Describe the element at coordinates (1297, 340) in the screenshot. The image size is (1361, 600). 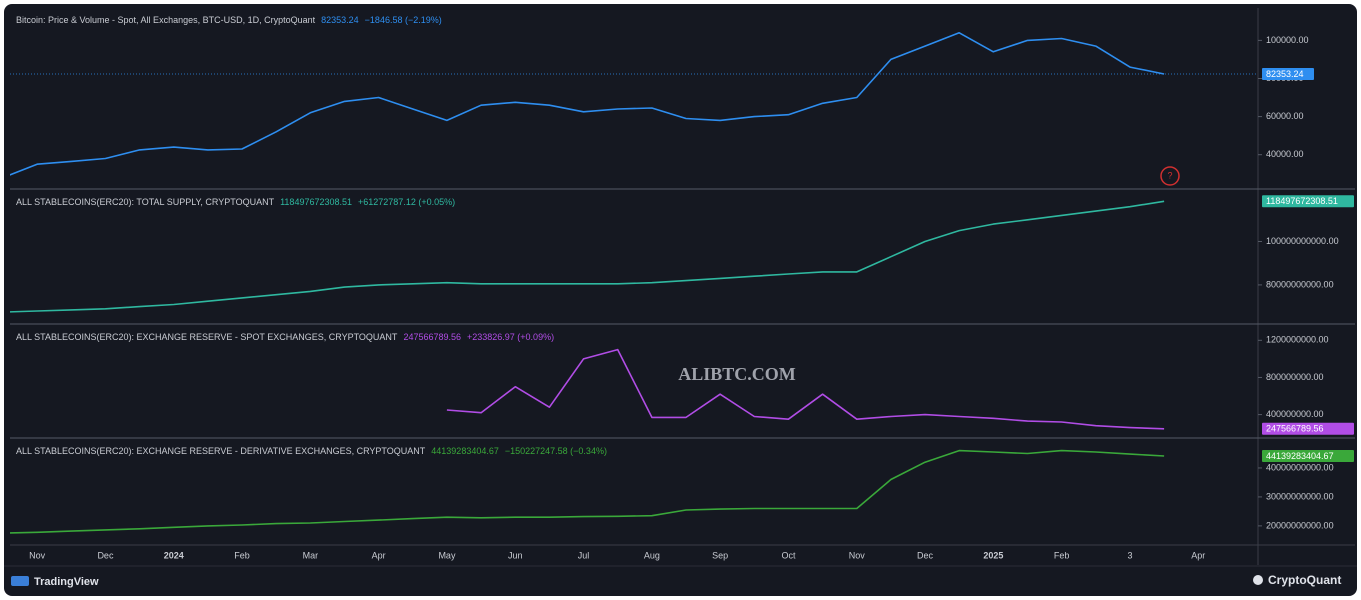
I see `y-tick-label: 1200000000.00` at that location.